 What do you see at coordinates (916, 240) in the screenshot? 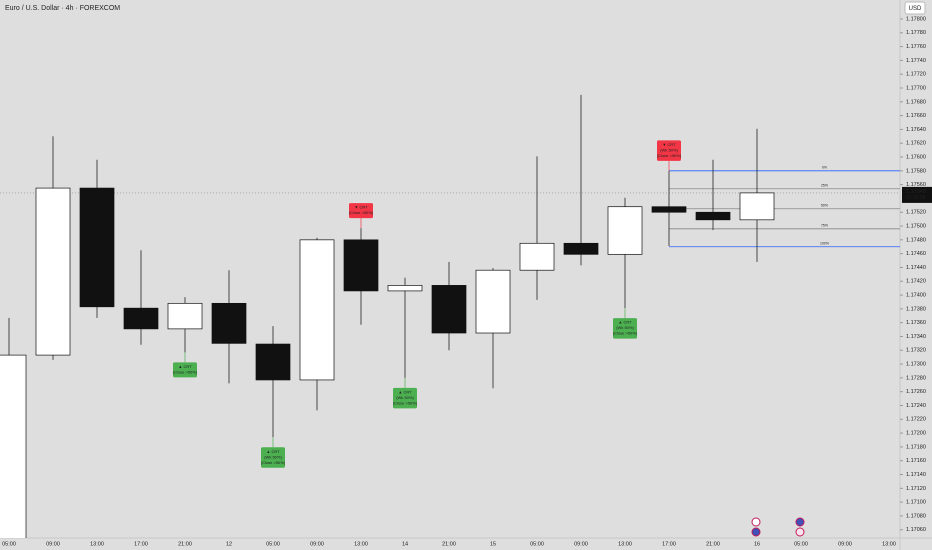
I see `y-tick-label: 1.17480` at bounding box center [916, 240].